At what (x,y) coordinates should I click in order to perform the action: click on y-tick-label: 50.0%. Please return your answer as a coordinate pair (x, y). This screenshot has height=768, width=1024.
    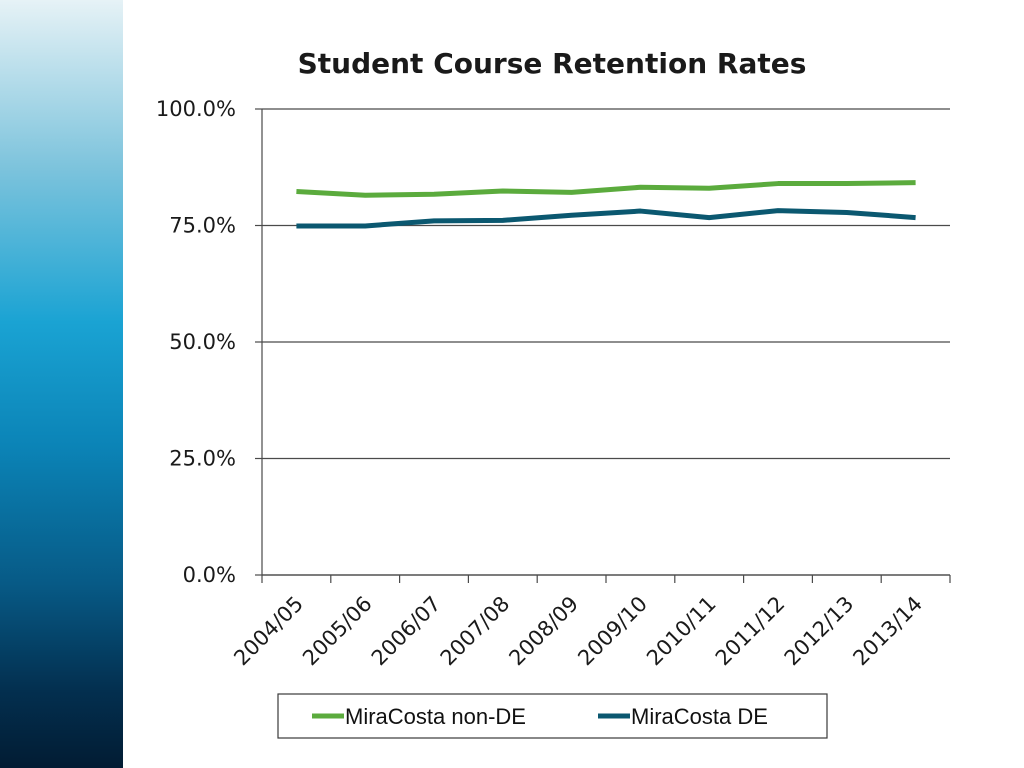
    Looking at the image, I should click on (202, 342).